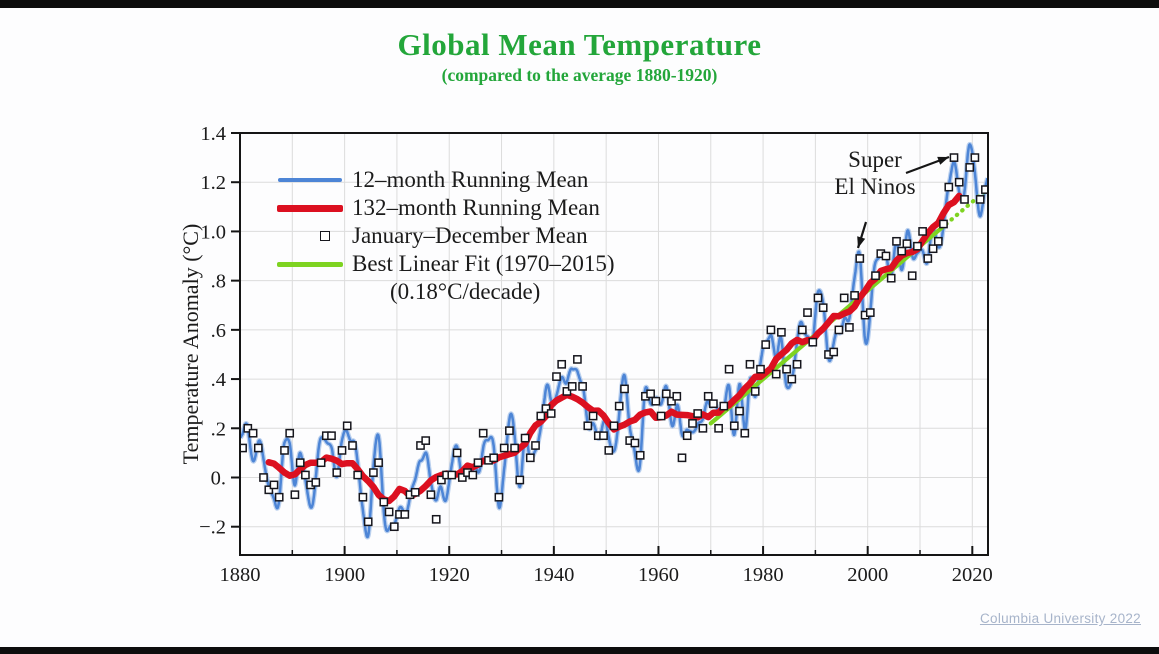  What do you see at coordinates (449, 575) in the screenshot?
I see `x-tick-label: 1920` at bounding box center [449, 575].